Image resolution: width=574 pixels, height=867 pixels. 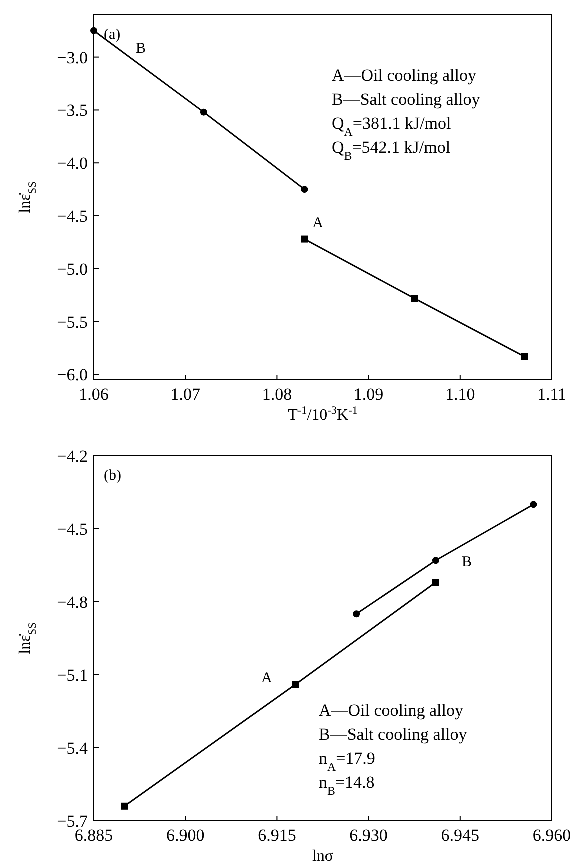 What do you see at coordinates (461, 394) in the screenshot?
I see `x-tick-label: 1.10` at bounding box center [461, 394].